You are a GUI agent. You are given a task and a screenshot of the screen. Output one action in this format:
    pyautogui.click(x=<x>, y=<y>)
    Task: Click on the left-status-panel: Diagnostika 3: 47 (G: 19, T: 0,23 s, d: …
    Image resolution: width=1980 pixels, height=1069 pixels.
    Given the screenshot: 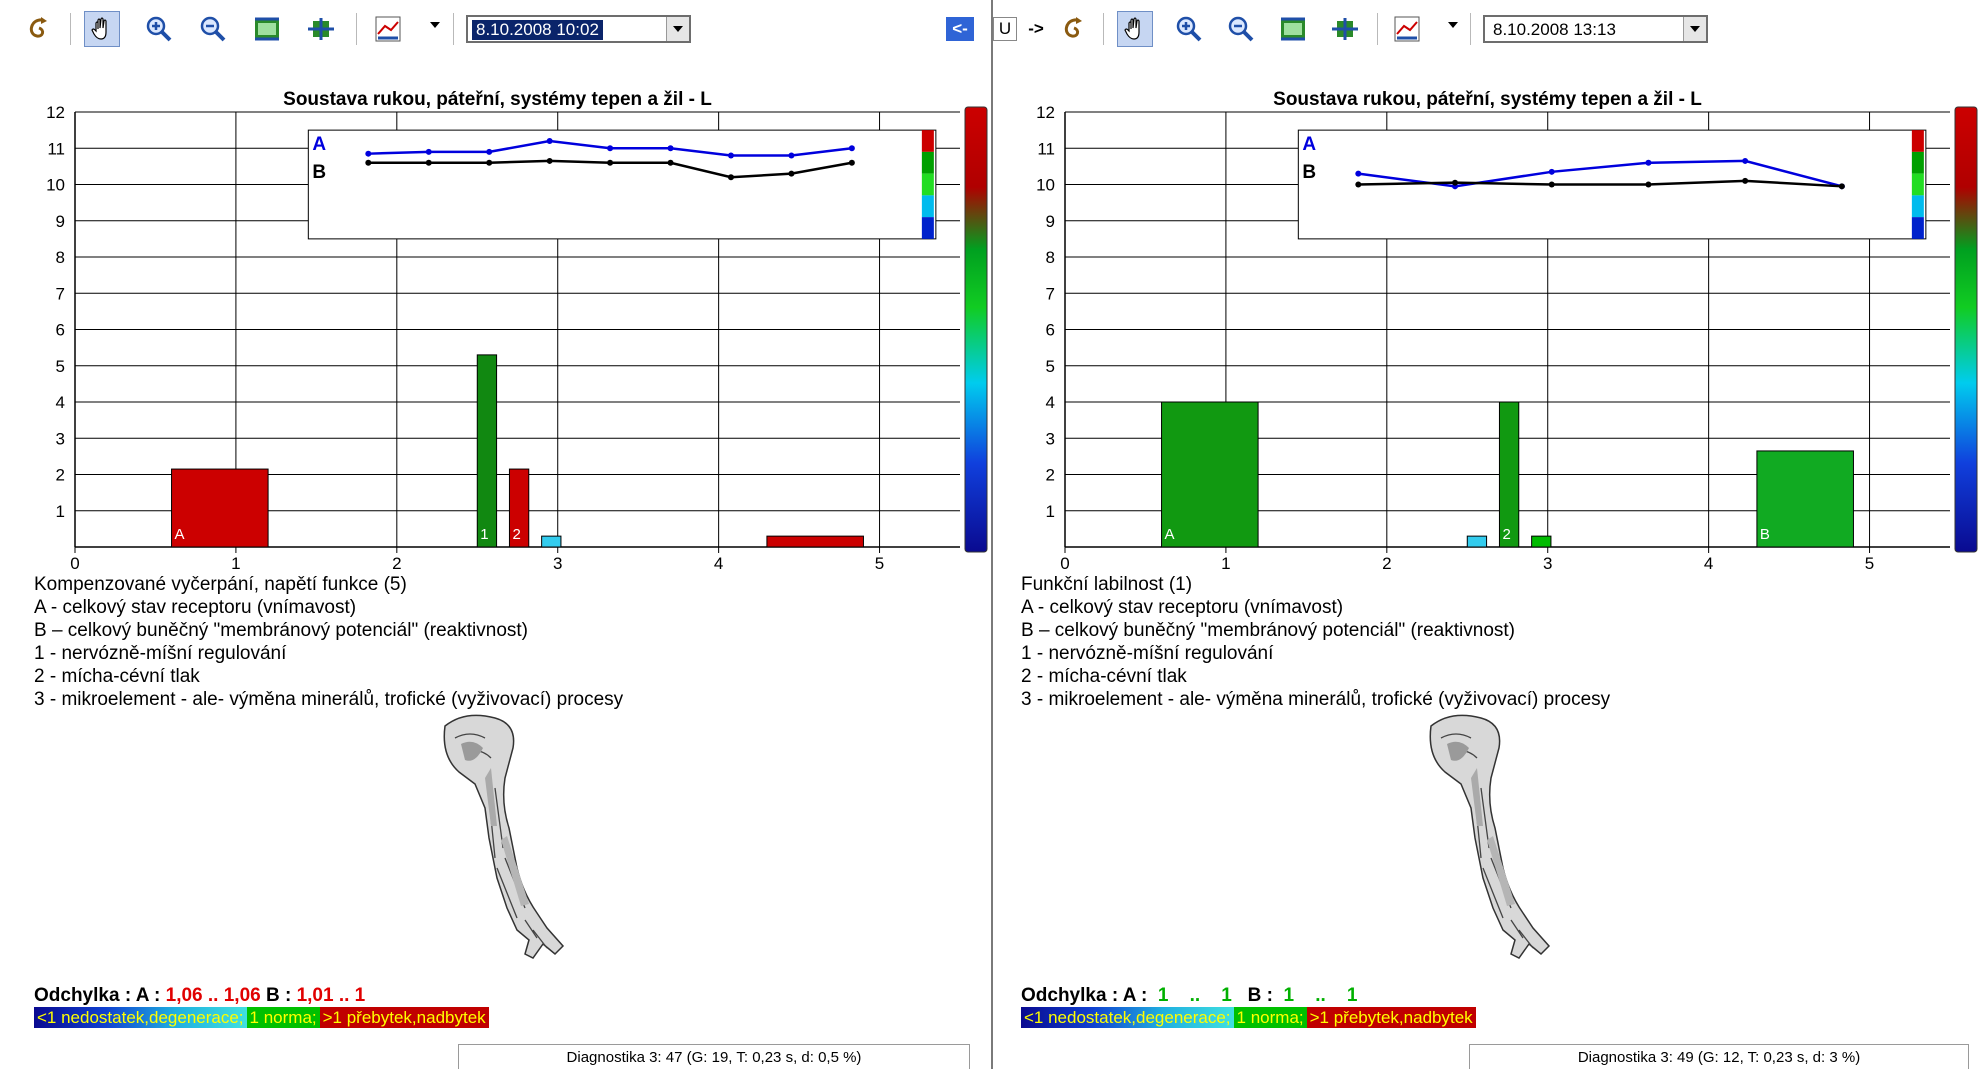 What is the action you would take?
    pyautogui.click(x=714, y=1056)
    